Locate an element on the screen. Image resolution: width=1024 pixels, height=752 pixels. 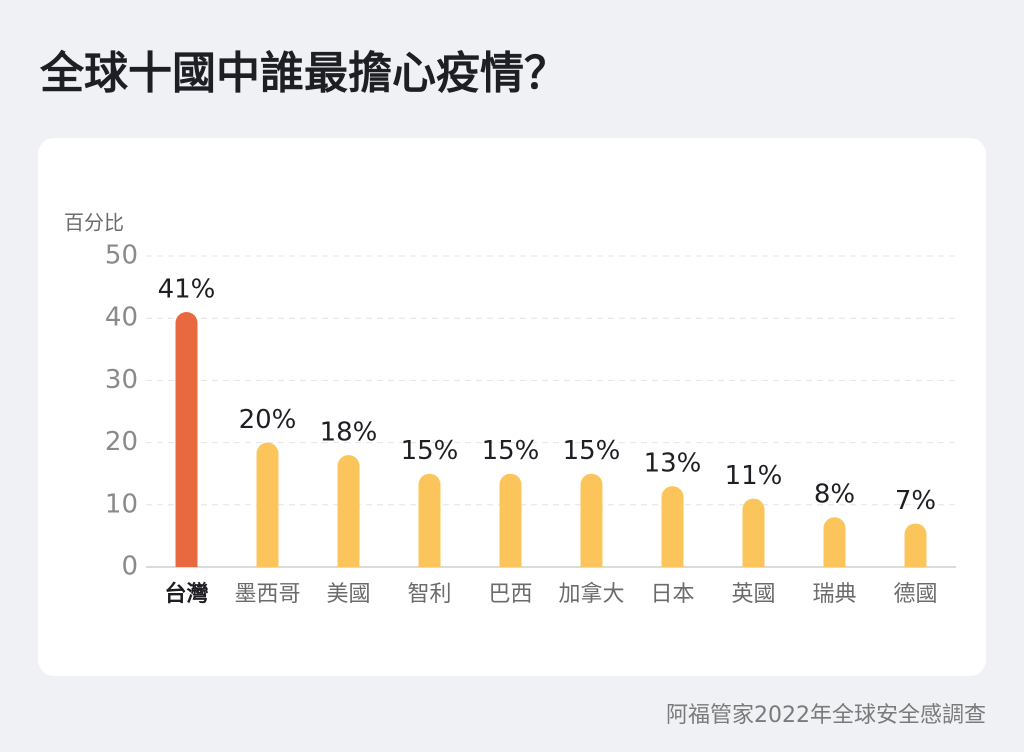
y-axis-label: 百分比 is located at coordinates (94, 223).